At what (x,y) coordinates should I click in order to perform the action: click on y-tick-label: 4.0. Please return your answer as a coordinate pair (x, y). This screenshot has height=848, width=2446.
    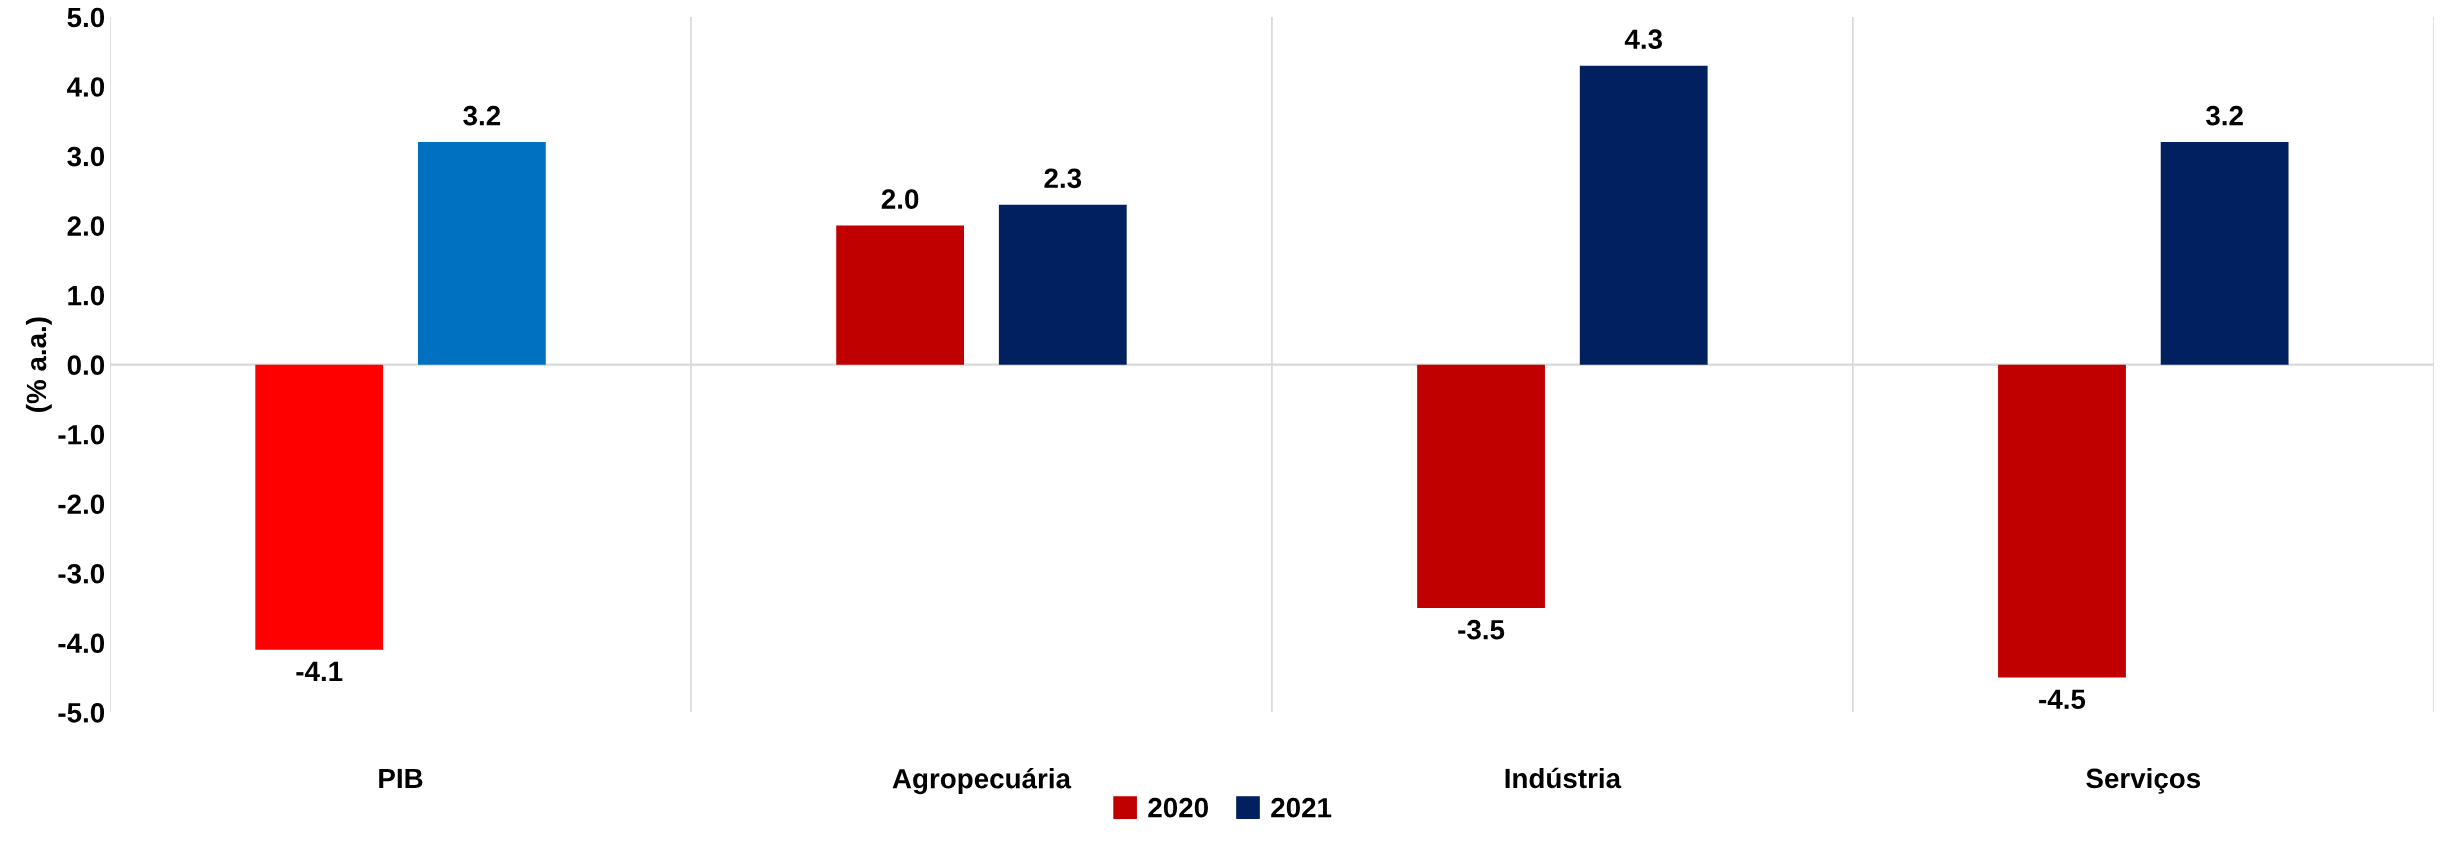
    Looking at the image, I should click on (86, 87).